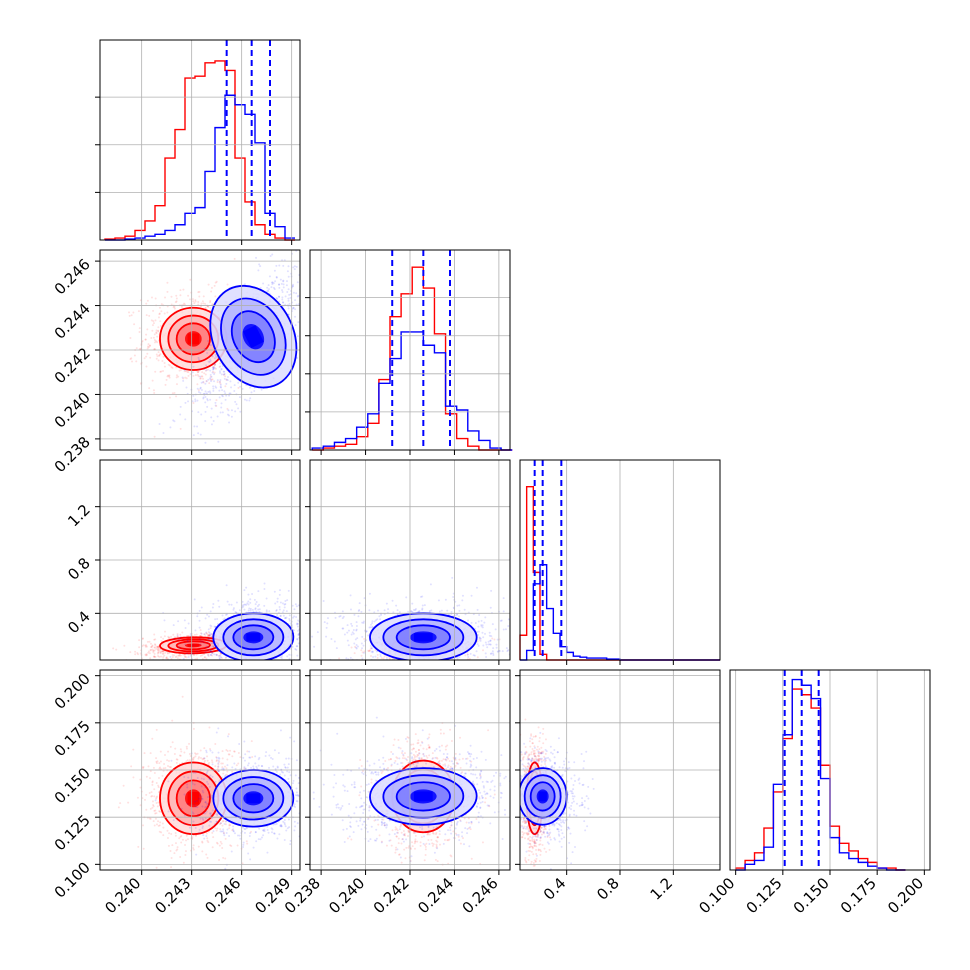 Image resolution: width=970 pixels, height=970 pixels. I want to click on histogram-step, so click(412, 358).